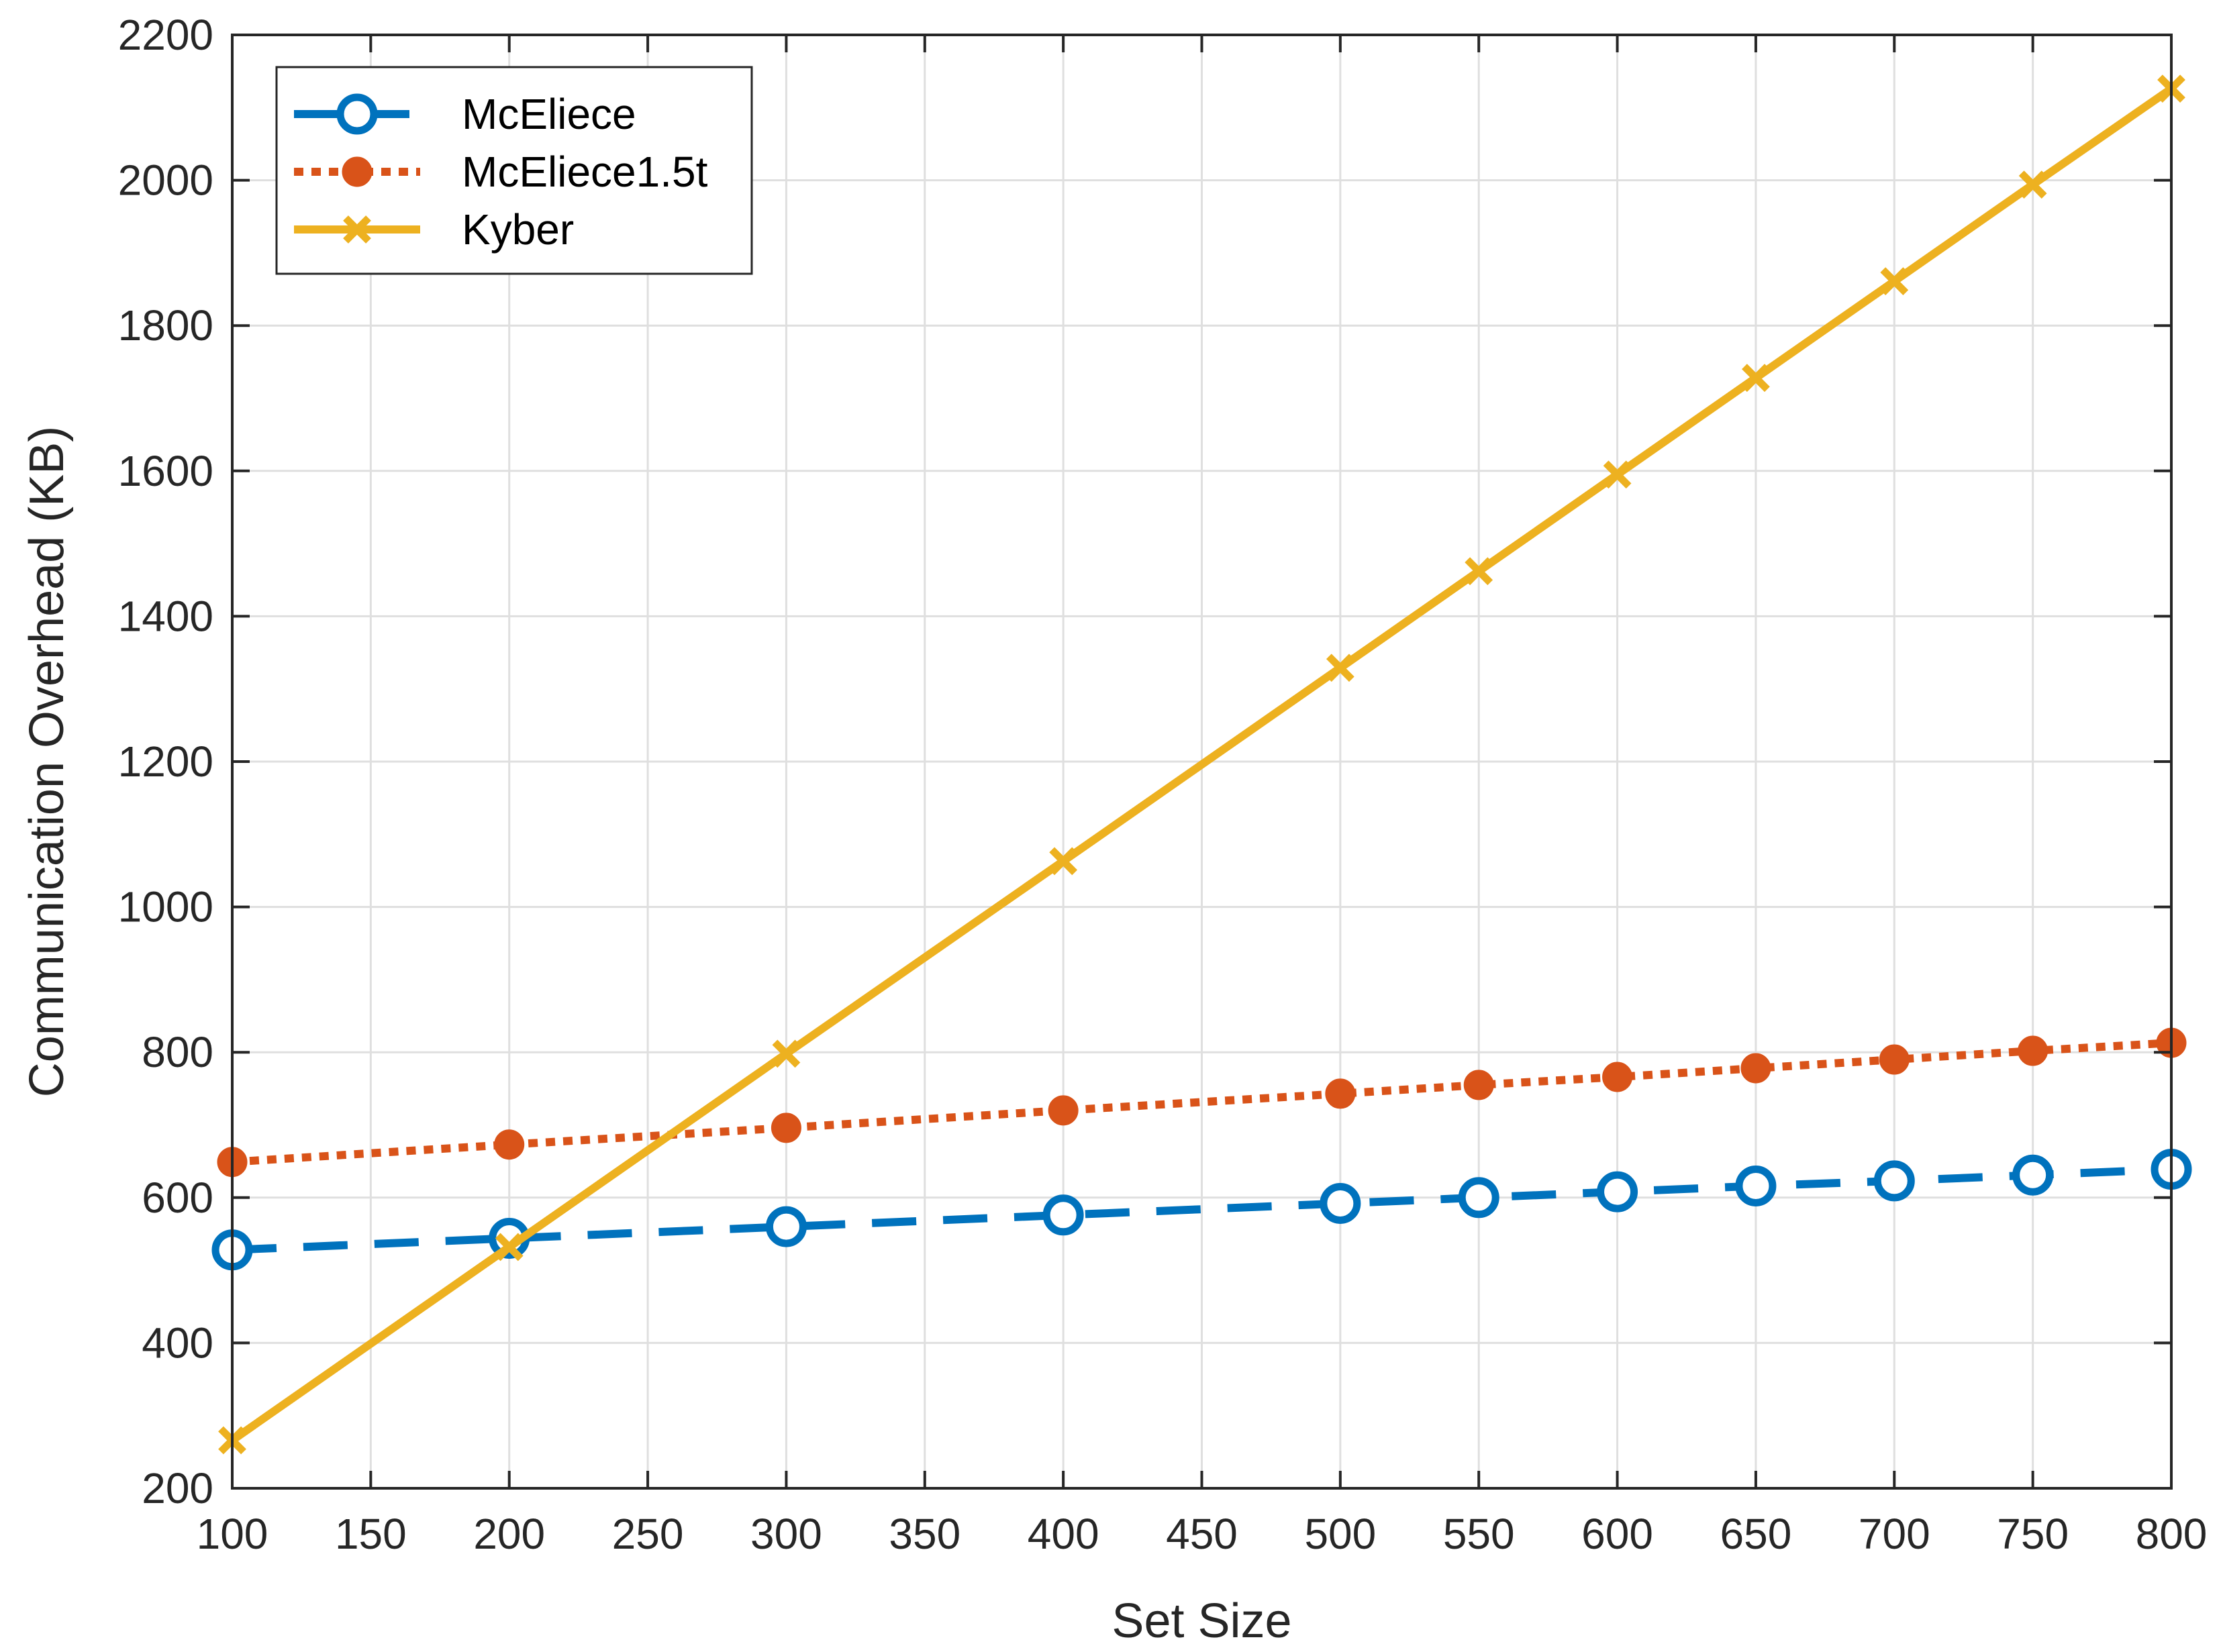  What do you see at coordinates (165, 761) in the screenshot?
I see `y-tick-label: 1200` at bounding box center [165, 761].